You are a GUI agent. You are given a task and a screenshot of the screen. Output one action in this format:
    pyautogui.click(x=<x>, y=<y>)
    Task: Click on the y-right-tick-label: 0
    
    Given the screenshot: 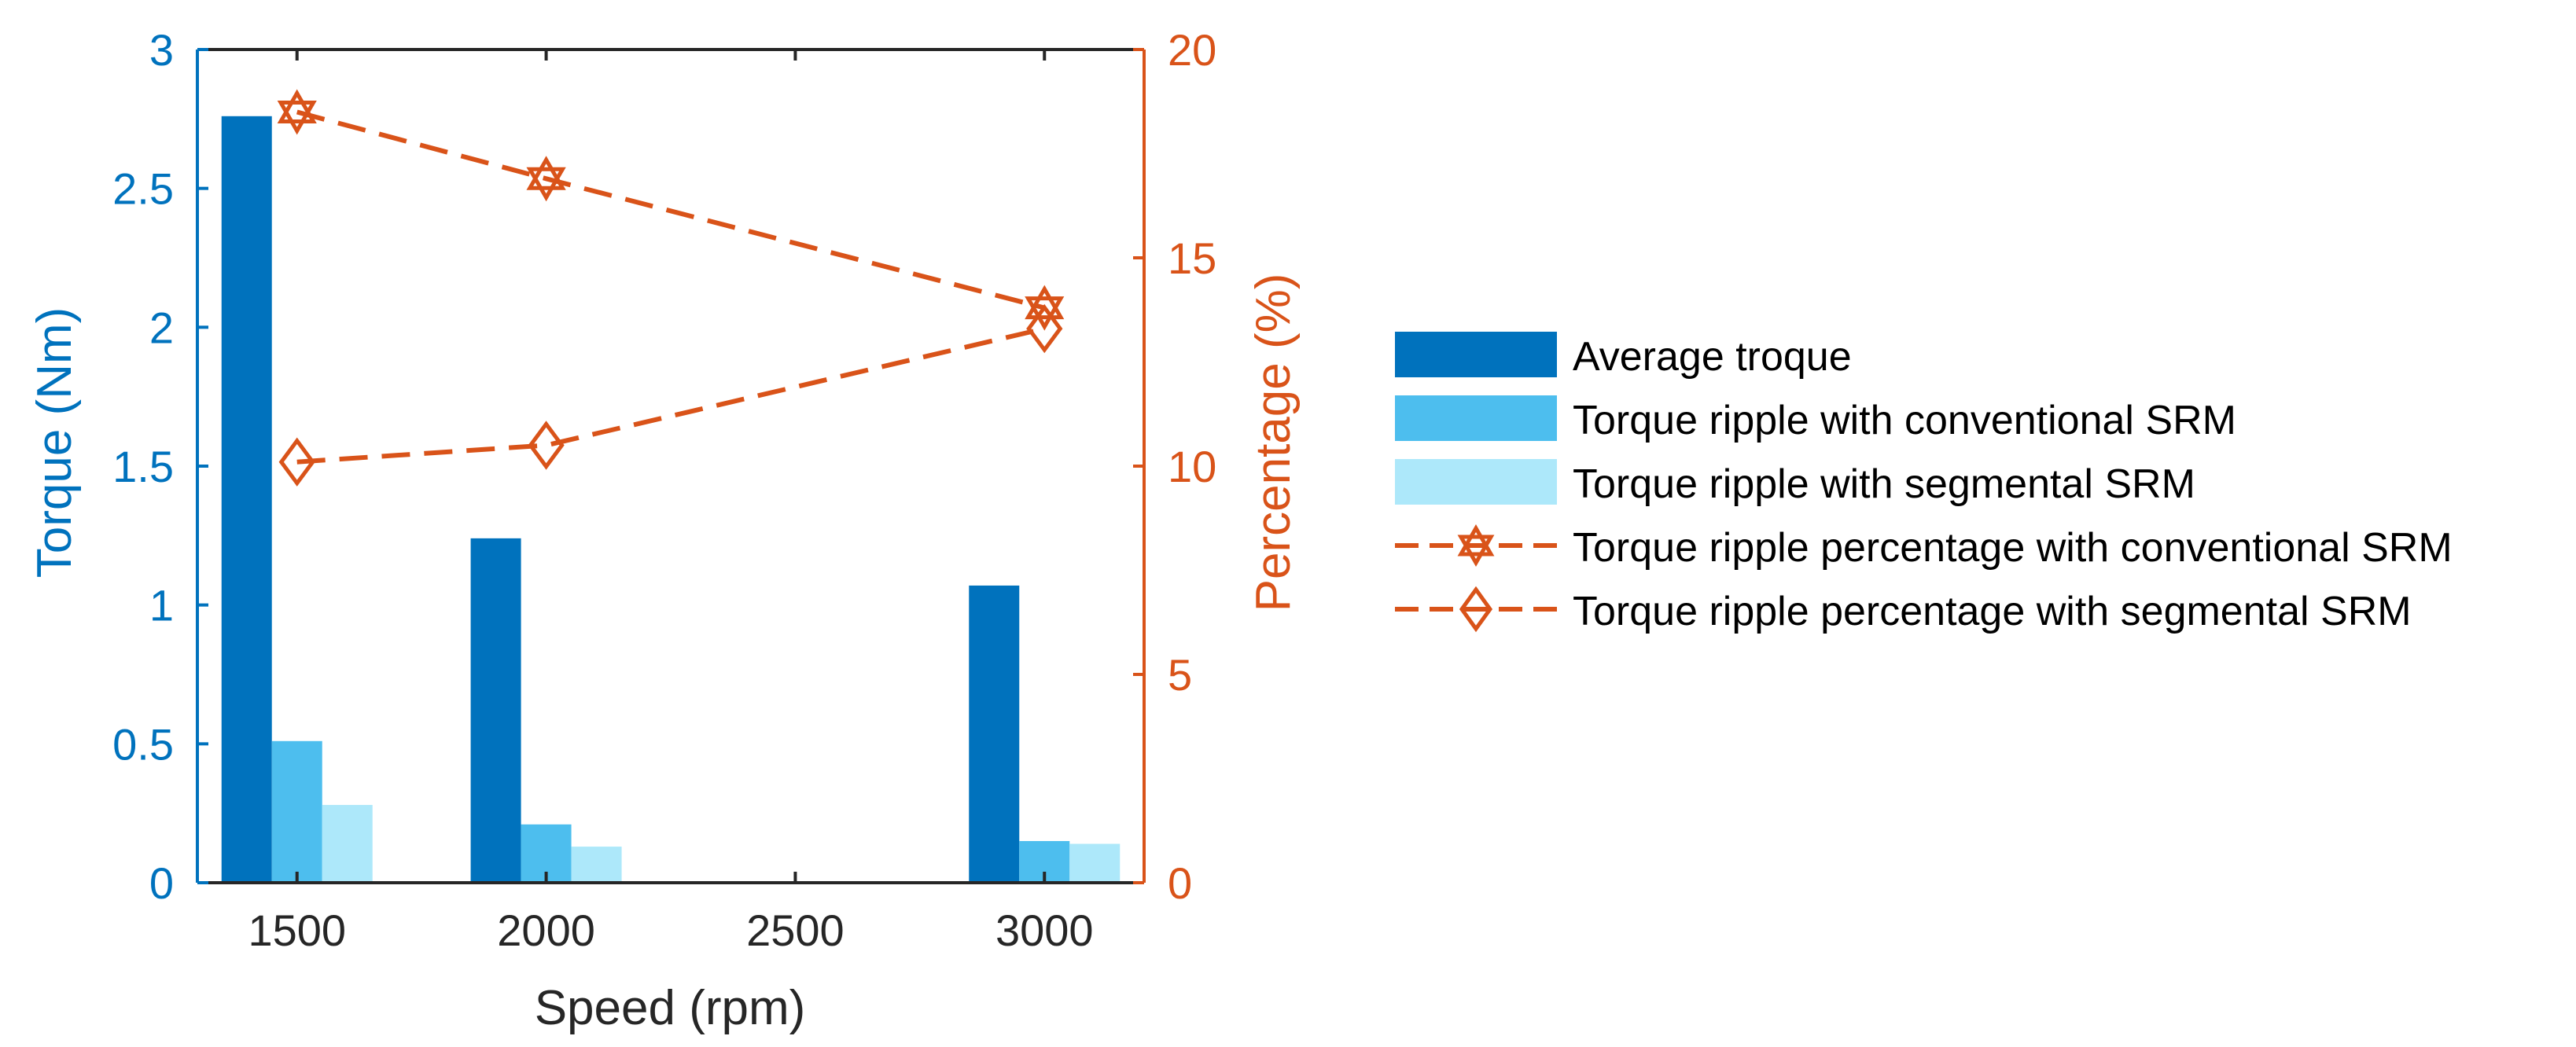 What is the action you would take?
    pyautogui.click(x=1180, y=883)
    